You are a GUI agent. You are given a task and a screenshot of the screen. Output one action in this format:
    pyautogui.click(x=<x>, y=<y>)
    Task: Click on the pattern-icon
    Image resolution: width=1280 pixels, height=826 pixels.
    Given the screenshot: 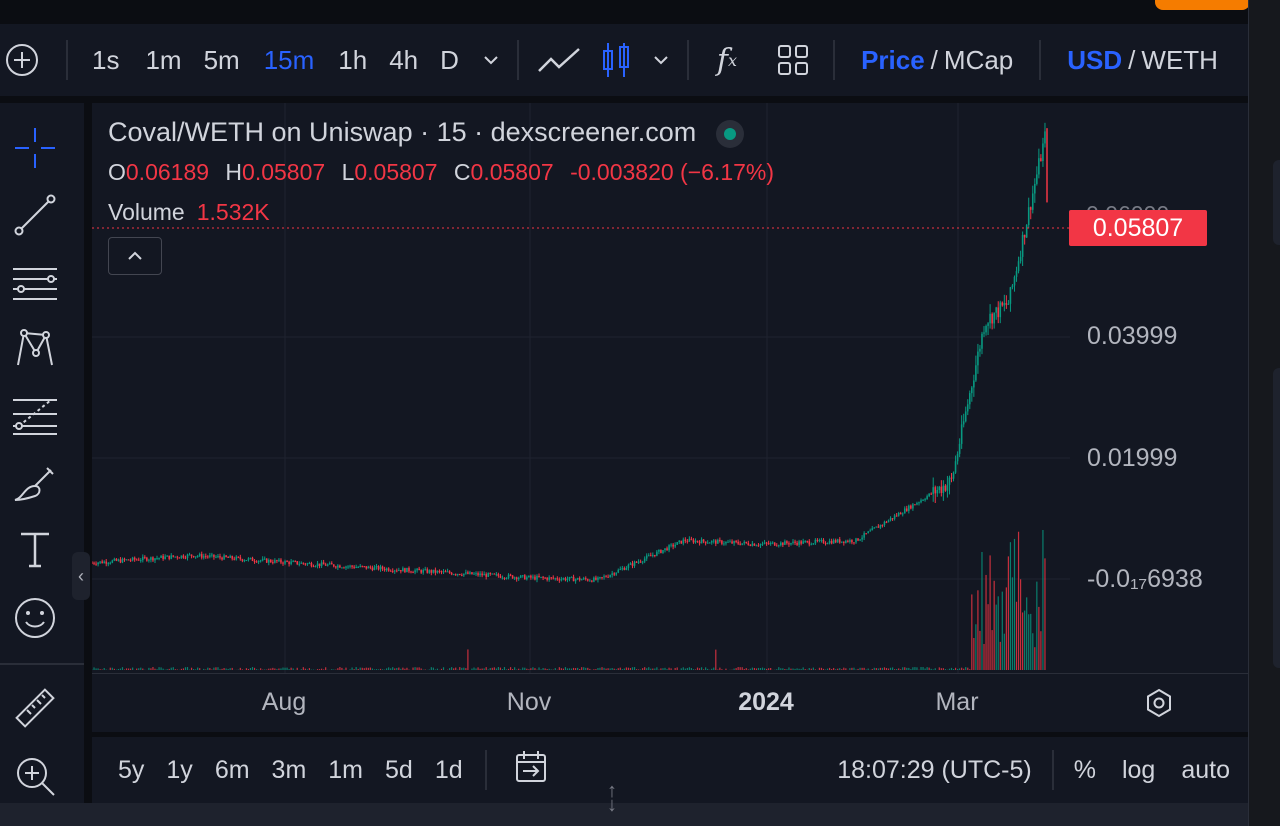 What is the action you would take?
    pyautogui.click(x=35, y=348)
    